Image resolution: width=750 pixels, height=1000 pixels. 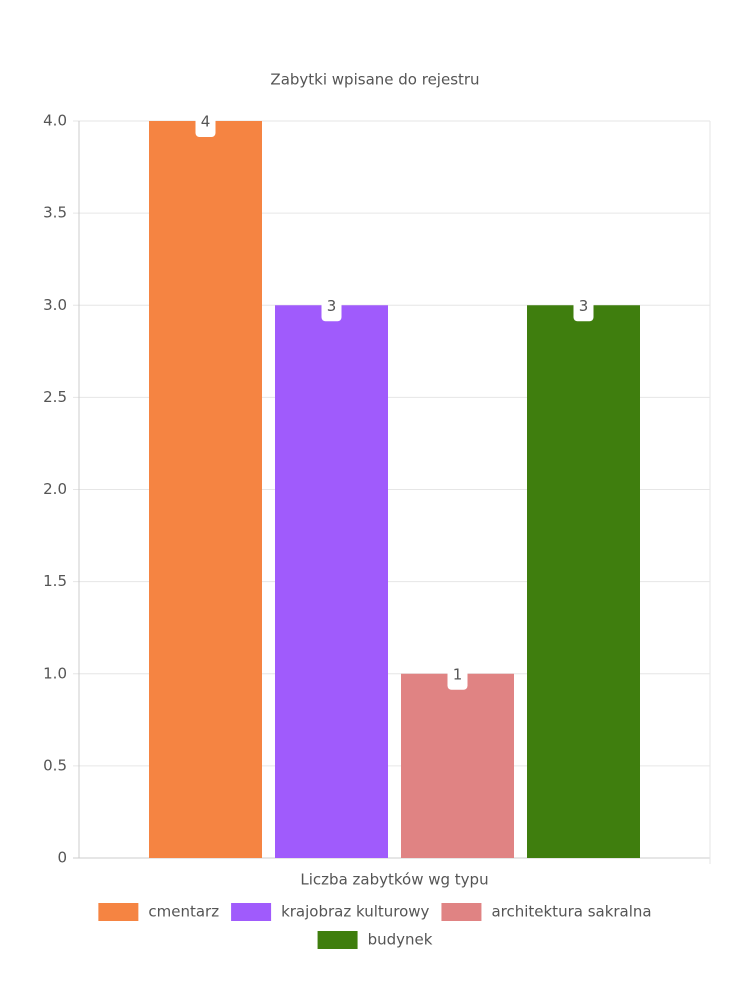 What do you see at coordinates (55, 397) in the screenshot?
I see `y-tick-label: 2.5` at bounding box center [55, 397].